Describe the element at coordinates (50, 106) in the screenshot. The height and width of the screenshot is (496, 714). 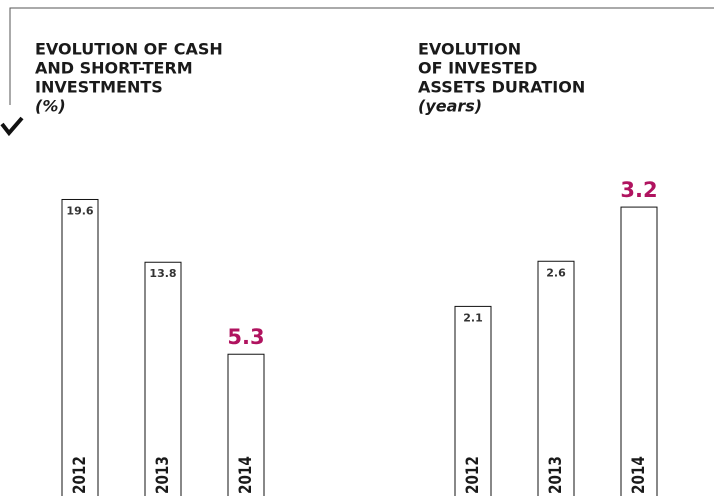
I see `chart-subtitle: (%)` at that location.